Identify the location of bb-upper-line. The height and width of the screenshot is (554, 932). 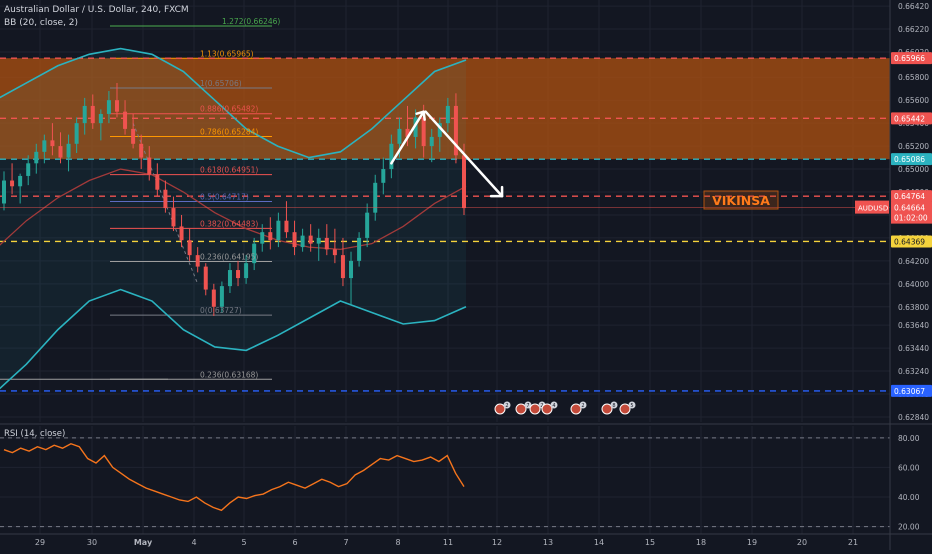
(233, 103).